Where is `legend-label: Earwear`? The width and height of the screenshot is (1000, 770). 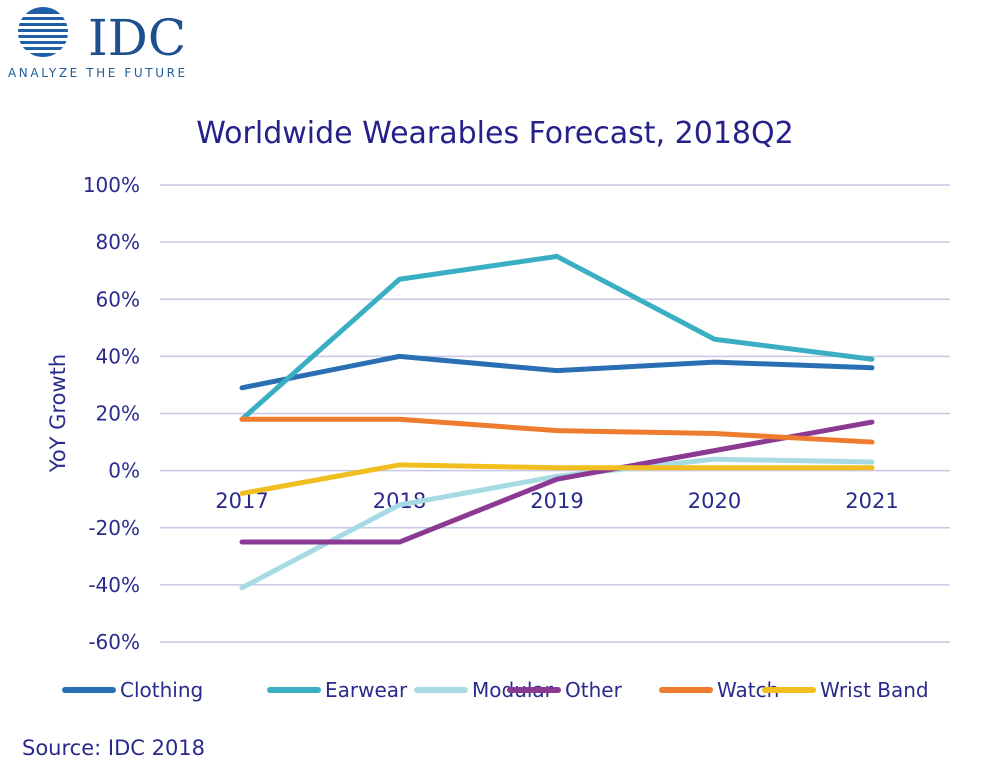 legend-label: Earwear is located at coordinates (366, 690).